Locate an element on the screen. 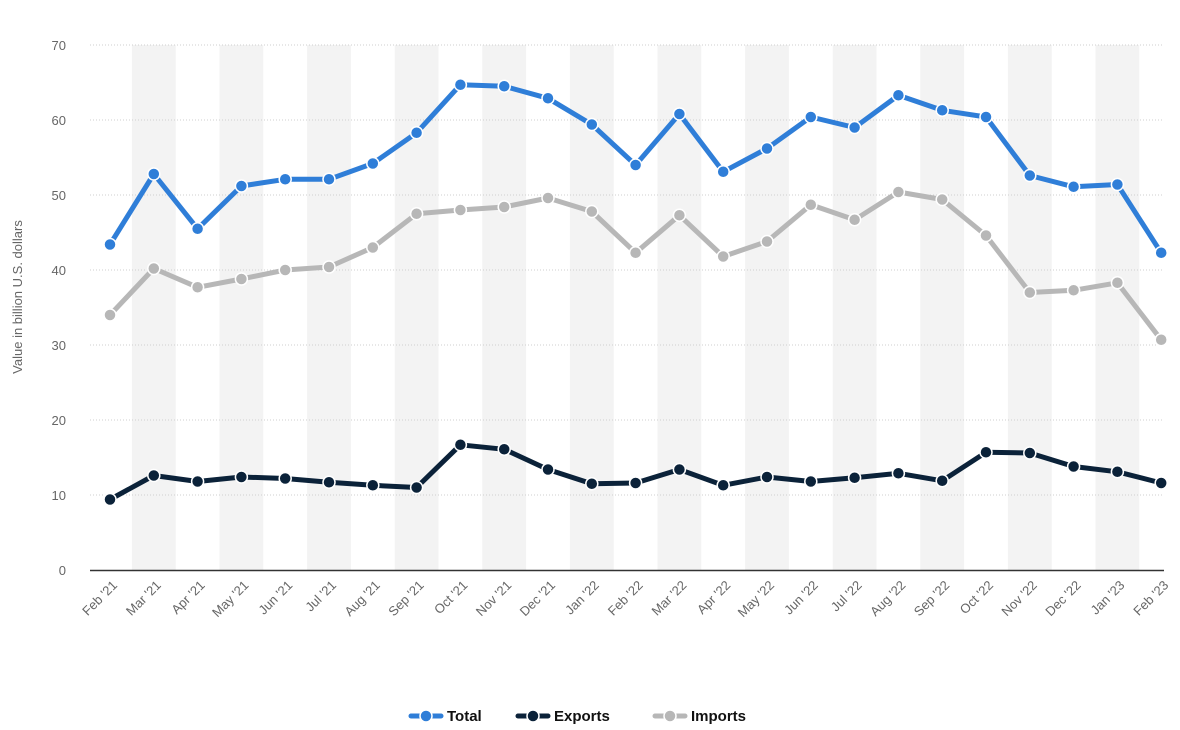 The width and height of the screenshot is (1180, 730). x-tick-label: Aug '21 is located at coordinates (361, 598).